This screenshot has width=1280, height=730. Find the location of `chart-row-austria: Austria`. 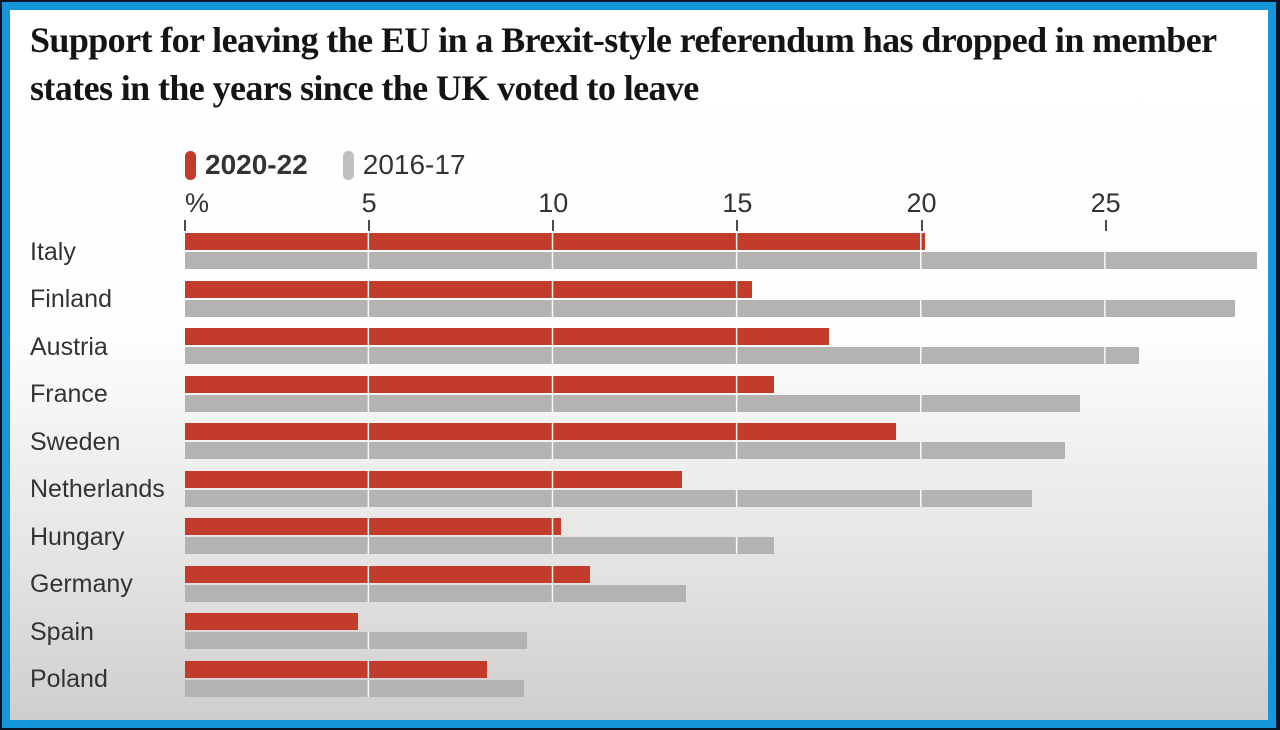

chart-row-austria: Austria is located at coordinates (647, 347).